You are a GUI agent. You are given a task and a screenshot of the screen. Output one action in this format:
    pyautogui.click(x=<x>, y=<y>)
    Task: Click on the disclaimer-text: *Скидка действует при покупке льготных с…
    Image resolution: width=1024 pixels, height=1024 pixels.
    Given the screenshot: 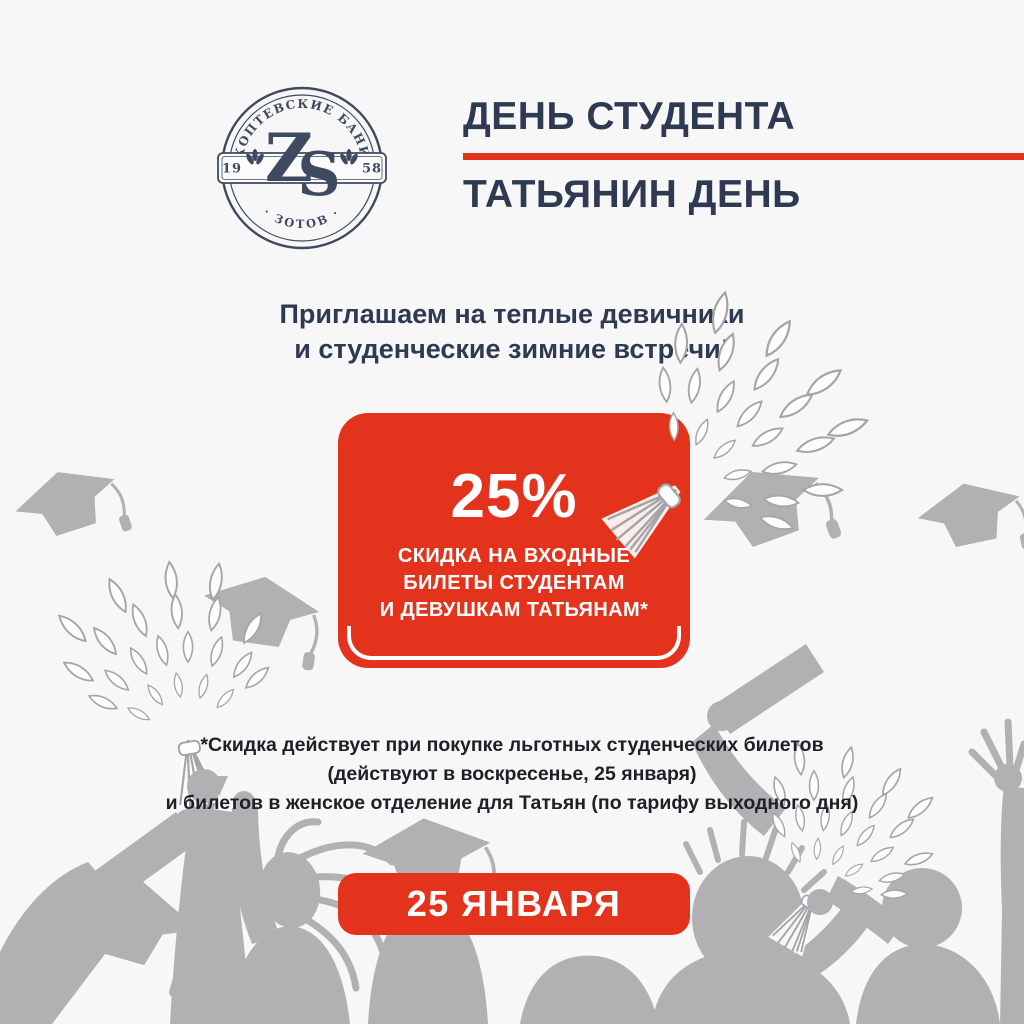 What is the action you would take?
    pyautogui.click(x=512, y=774)
    